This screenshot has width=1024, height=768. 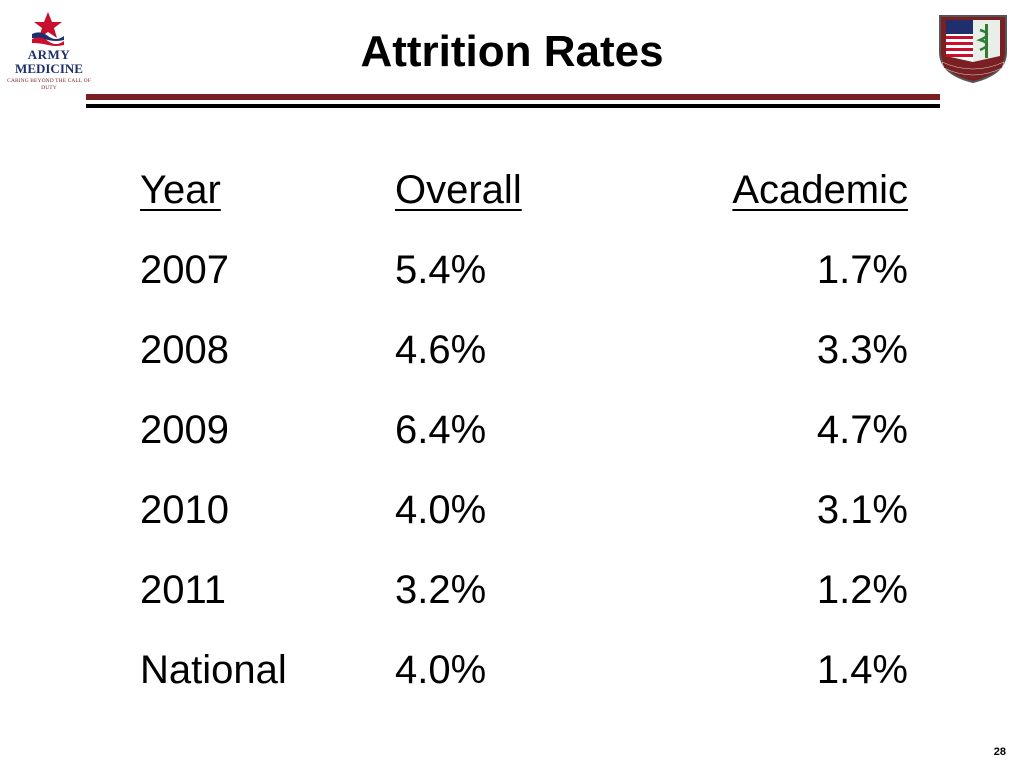 I want to click on star-flag-icon, so click(x=48, y=29).